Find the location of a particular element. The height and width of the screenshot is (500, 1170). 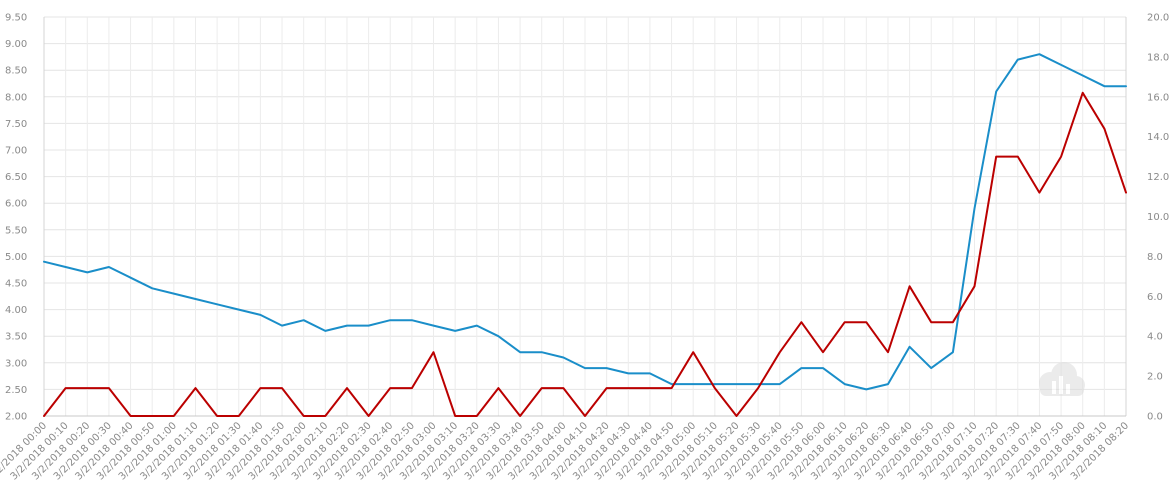

right-tick-label: 20.0 is located at coordinates (1158, 18).